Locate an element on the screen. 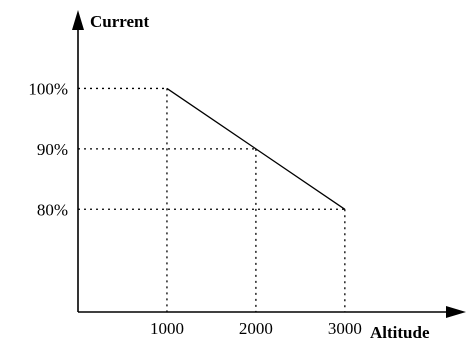 The height and width of the screenshot is (344, 467). x-tick-labels: 1000 2000 3000 is located at coordinates (256, 328).